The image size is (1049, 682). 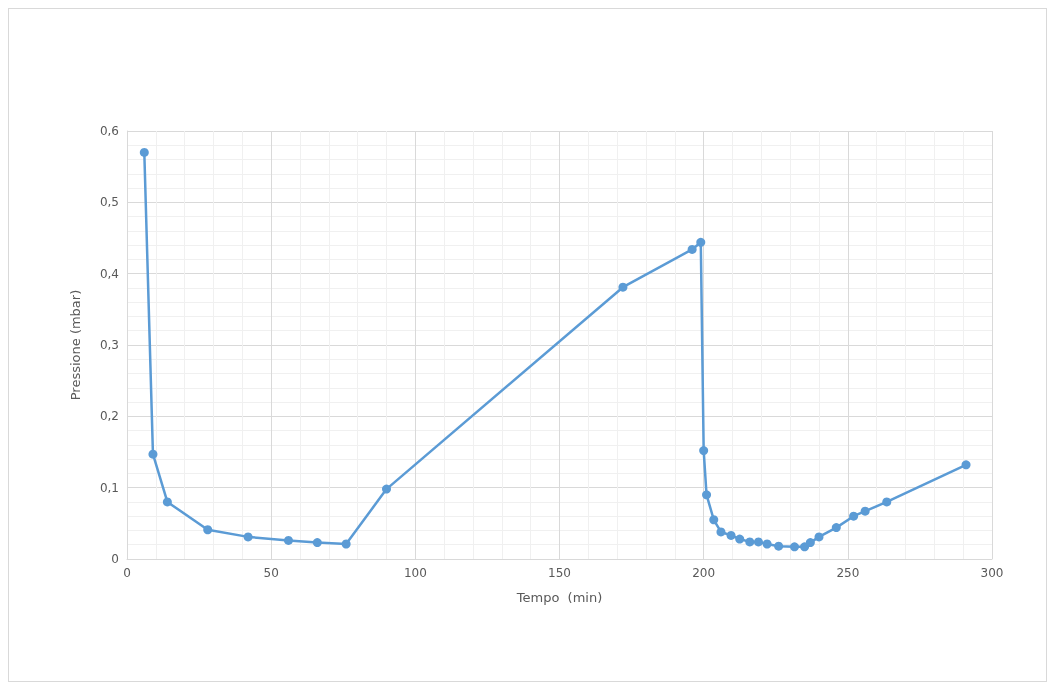 What do you see at coordinates (109, 345) in the screenshot?
I see `y-tick-label: 0,3` at bounding box center [109, 345].